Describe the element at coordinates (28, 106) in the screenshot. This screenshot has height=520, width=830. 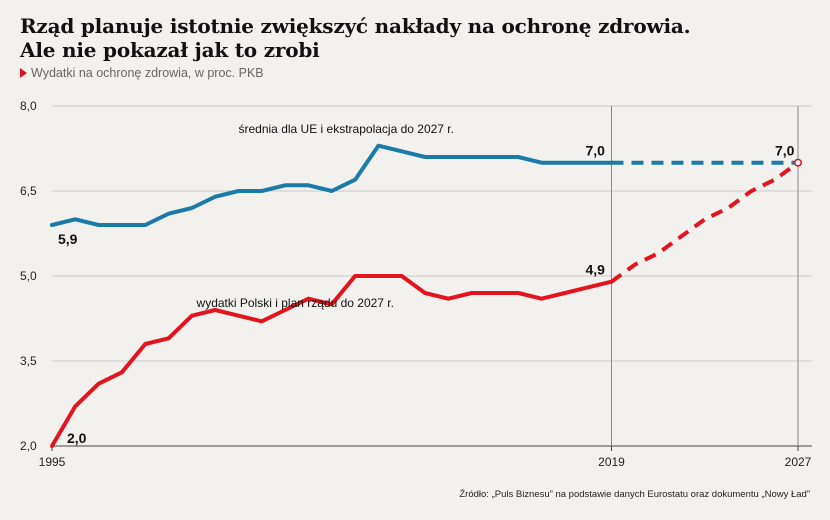
I see `y-tick-label: 8,0` at that location.